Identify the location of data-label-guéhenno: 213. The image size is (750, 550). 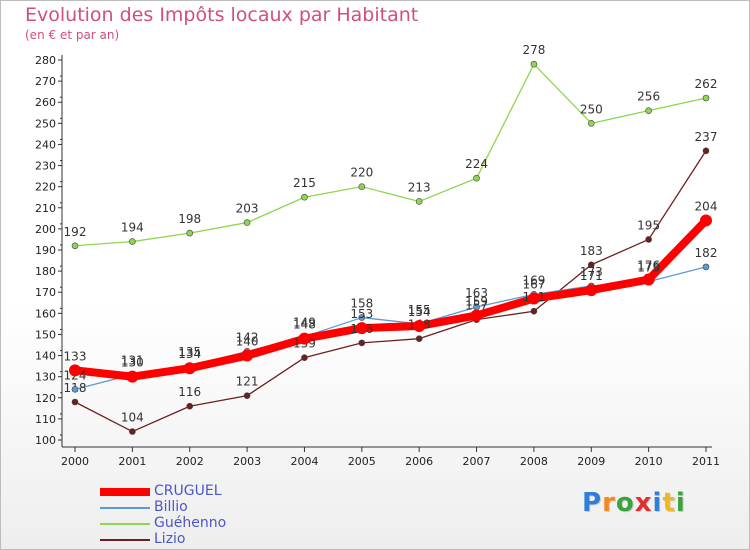
(419, 187).